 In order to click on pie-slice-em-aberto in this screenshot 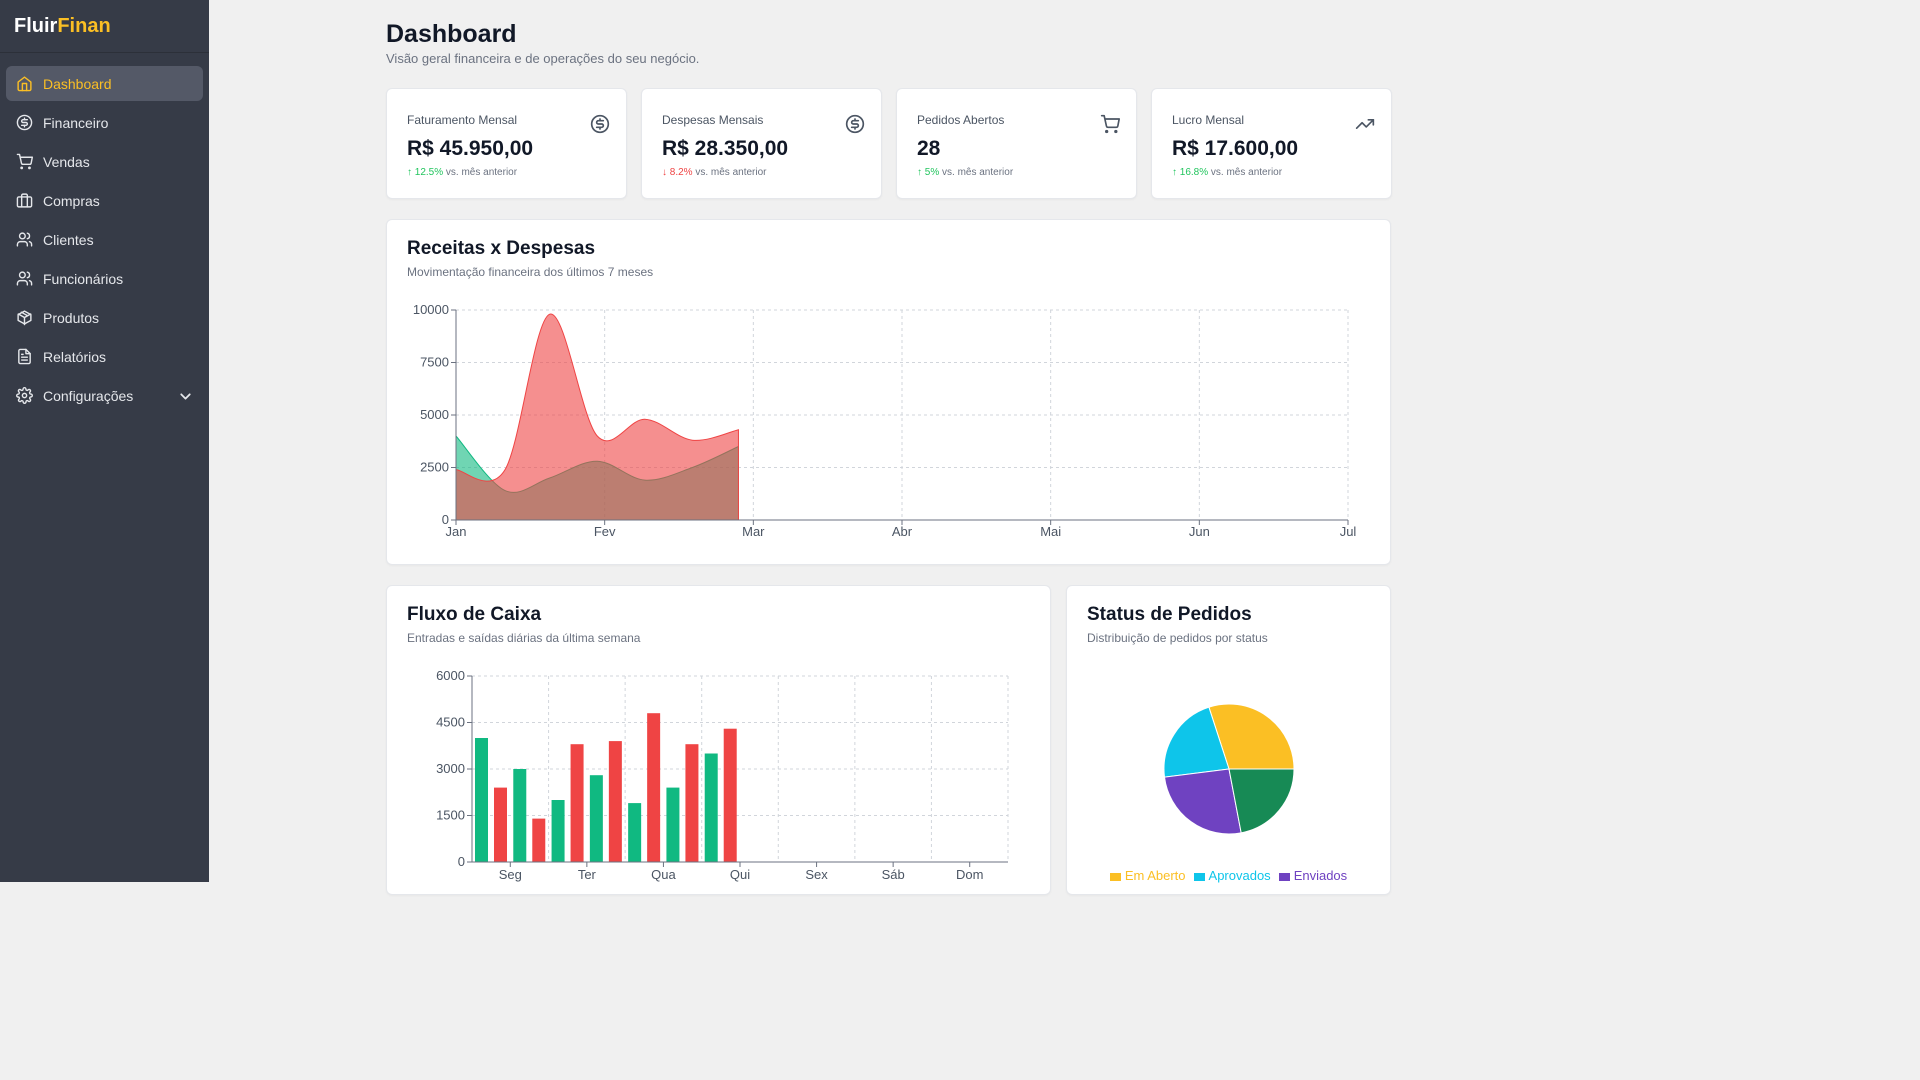, I will do `click(1251, 736)`.